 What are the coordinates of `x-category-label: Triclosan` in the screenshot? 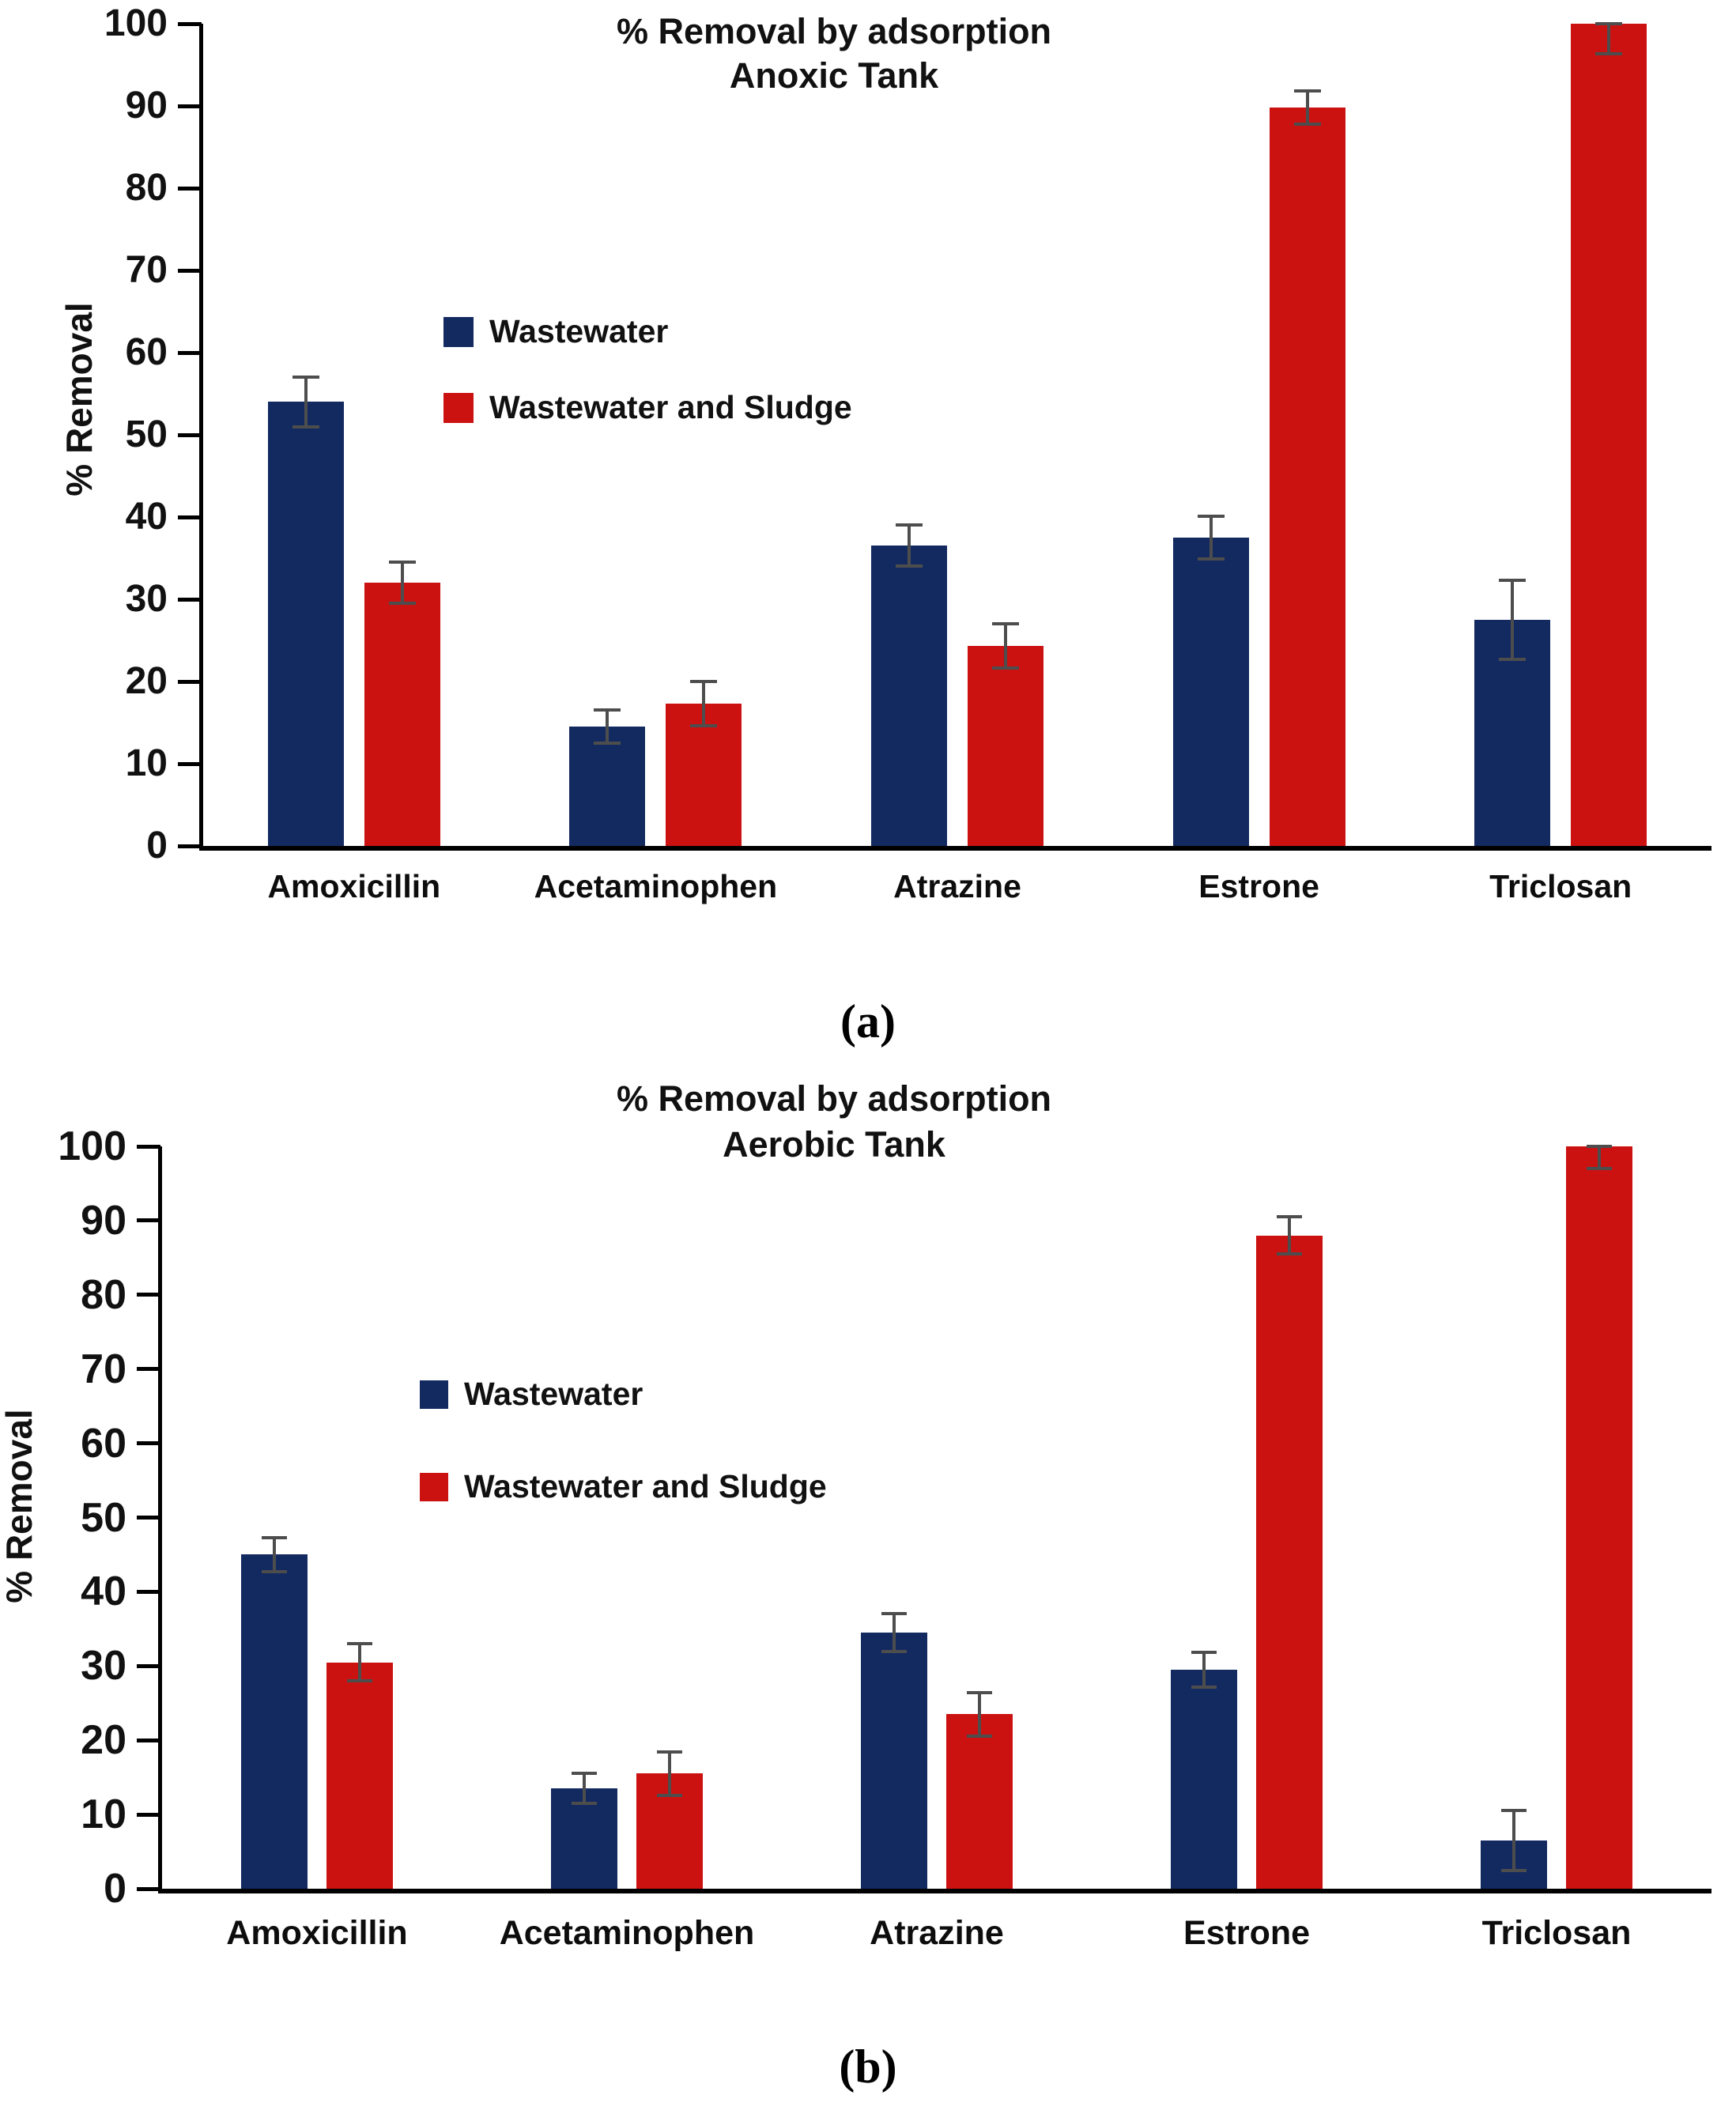 It's located at (1560, 886).